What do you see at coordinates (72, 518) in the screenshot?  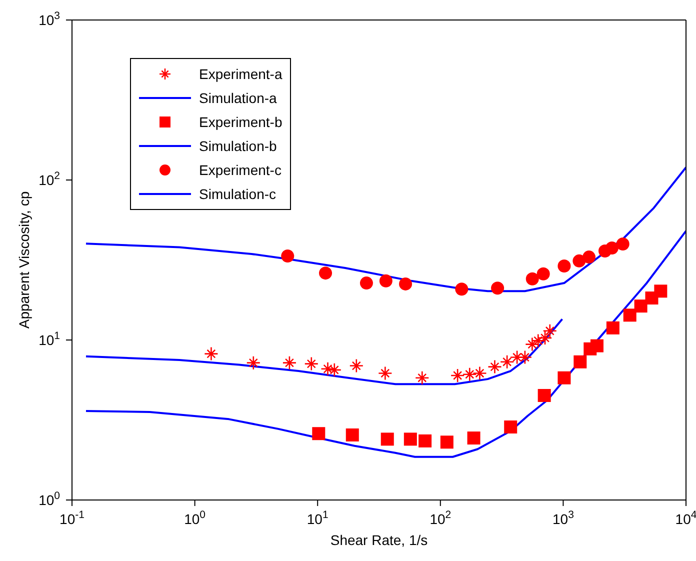 I see `x-tick-label: 10$^{-1}$` at bounding box center [72, 518].